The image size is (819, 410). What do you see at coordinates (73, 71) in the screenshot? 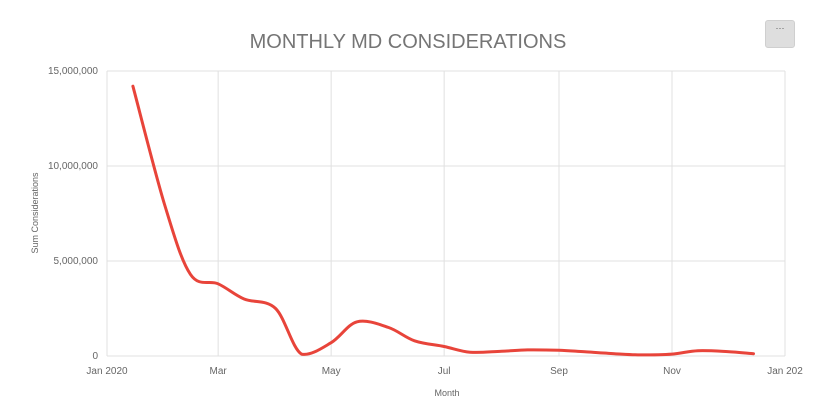
I see `y-tick-label: 15,000,000` at bounding box center [73, 71].